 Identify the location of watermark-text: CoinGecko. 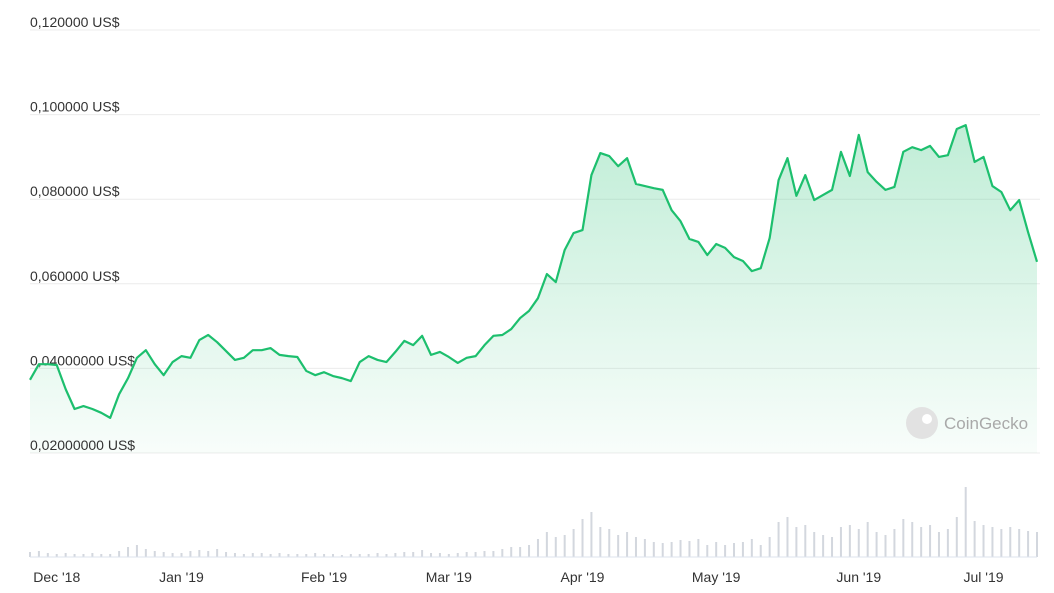
(986, 423).